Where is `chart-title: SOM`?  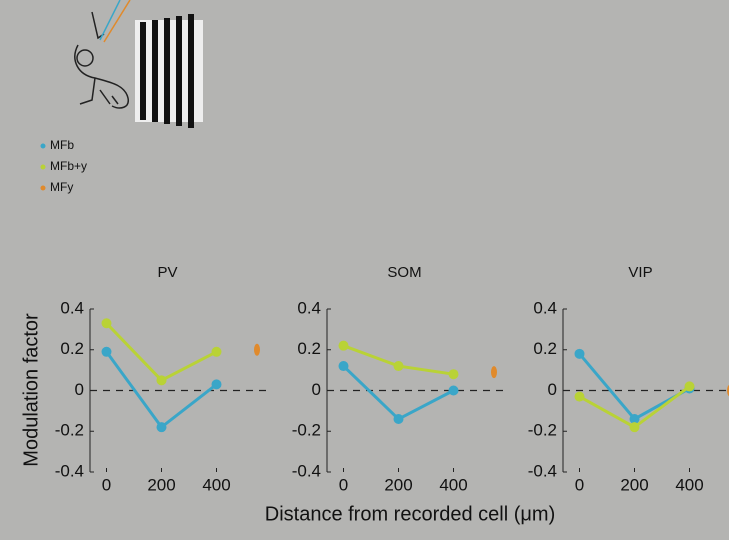 chart-title: SOM is located at coordinates (404, 272).